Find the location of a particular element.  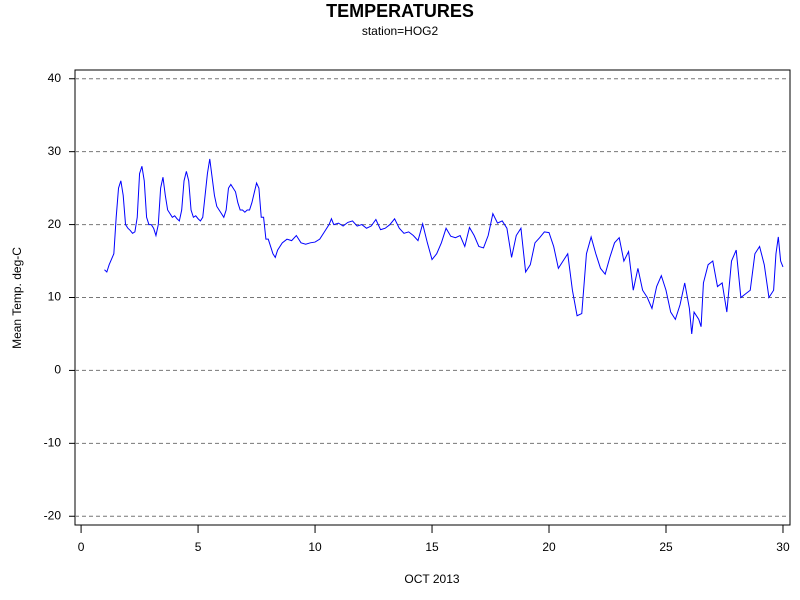

x-tick-label: 0 is located at coordinates (81, 547).